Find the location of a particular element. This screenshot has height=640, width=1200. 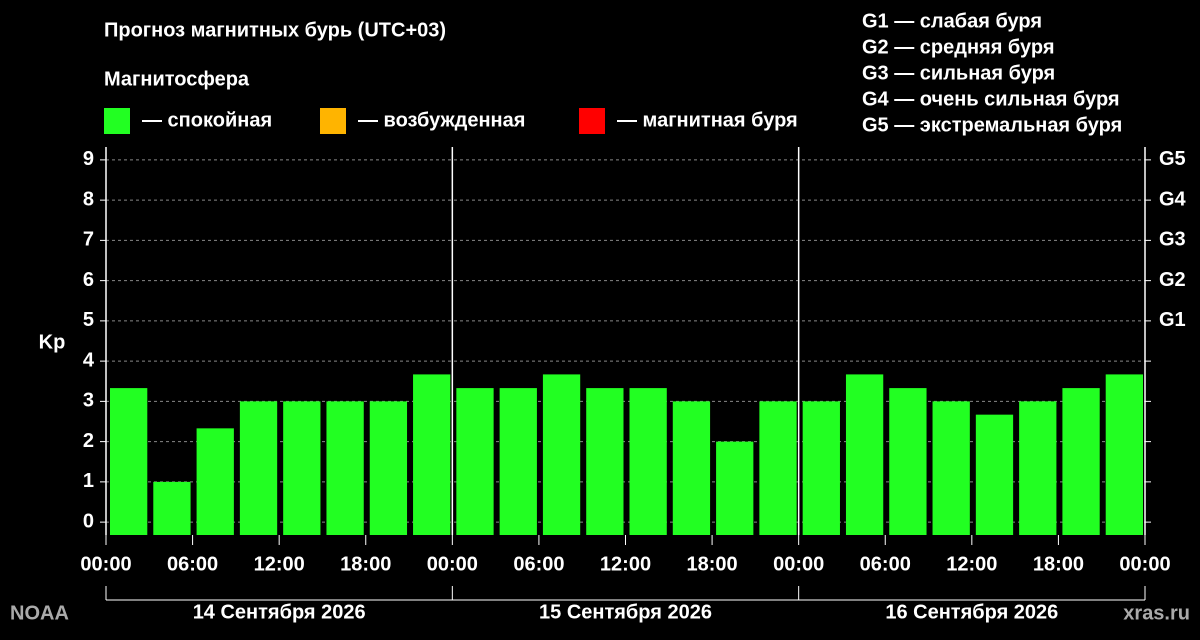

y-tick-label: 3 is located at coordinates (88, 401).